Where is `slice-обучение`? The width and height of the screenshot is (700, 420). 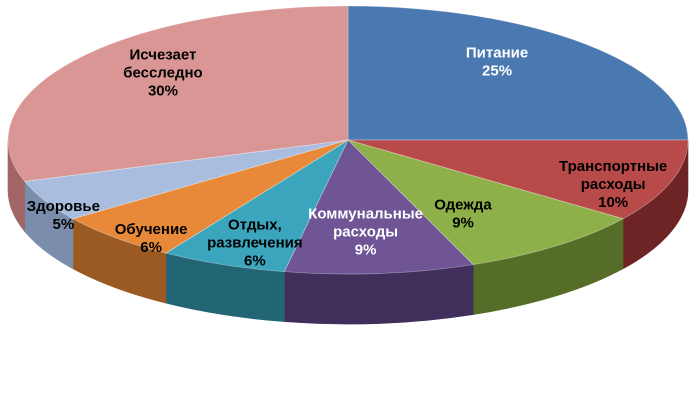 slice-обучение is located at coordinates (210, 196).